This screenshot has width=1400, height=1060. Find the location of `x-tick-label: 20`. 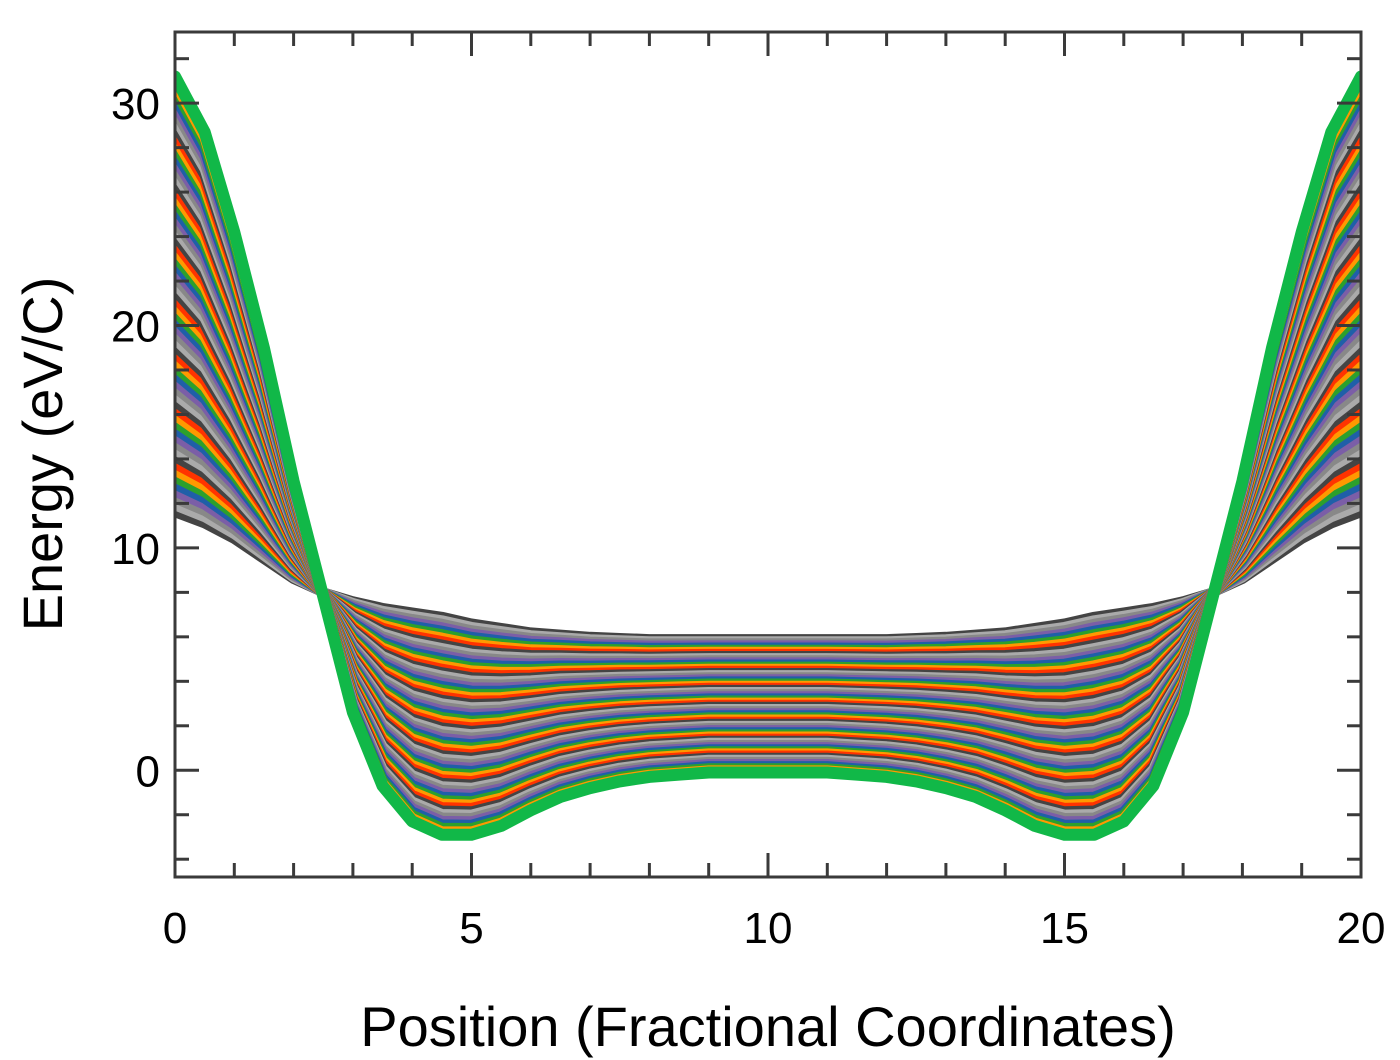

x-tick-label: 20 is located at coordinates (1361, 928).